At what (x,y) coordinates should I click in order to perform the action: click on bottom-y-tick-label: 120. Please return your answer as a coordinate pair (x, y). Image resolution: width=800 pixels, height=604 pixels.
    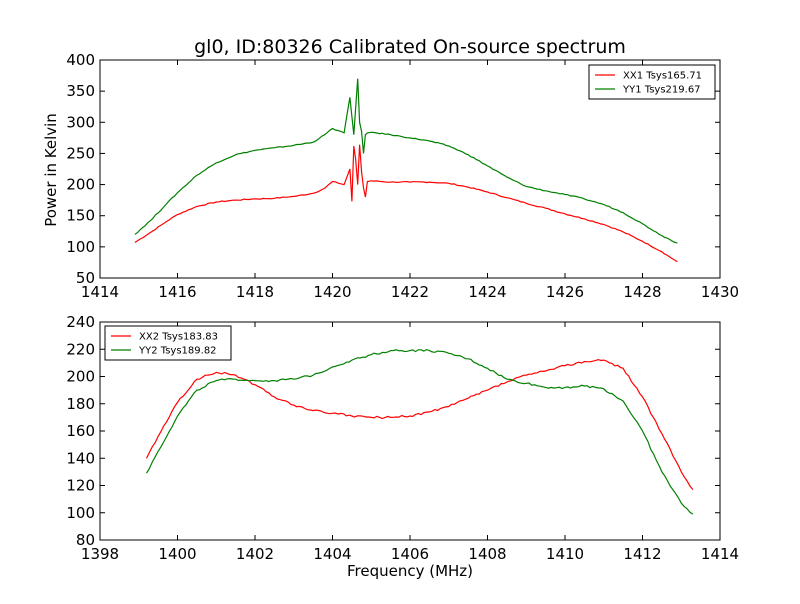
    Looking at the image, I should click on (80, 486).